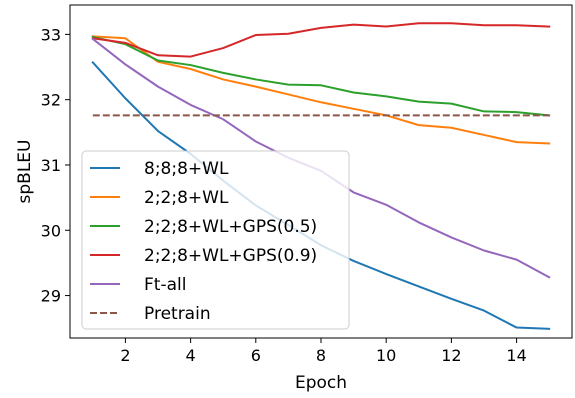 The width and height of the screenshot is (575, 398). Describe the element at coordinates (186, 198) in the screenshot. I see `legend-label: 2;2;8+WL` at that location.